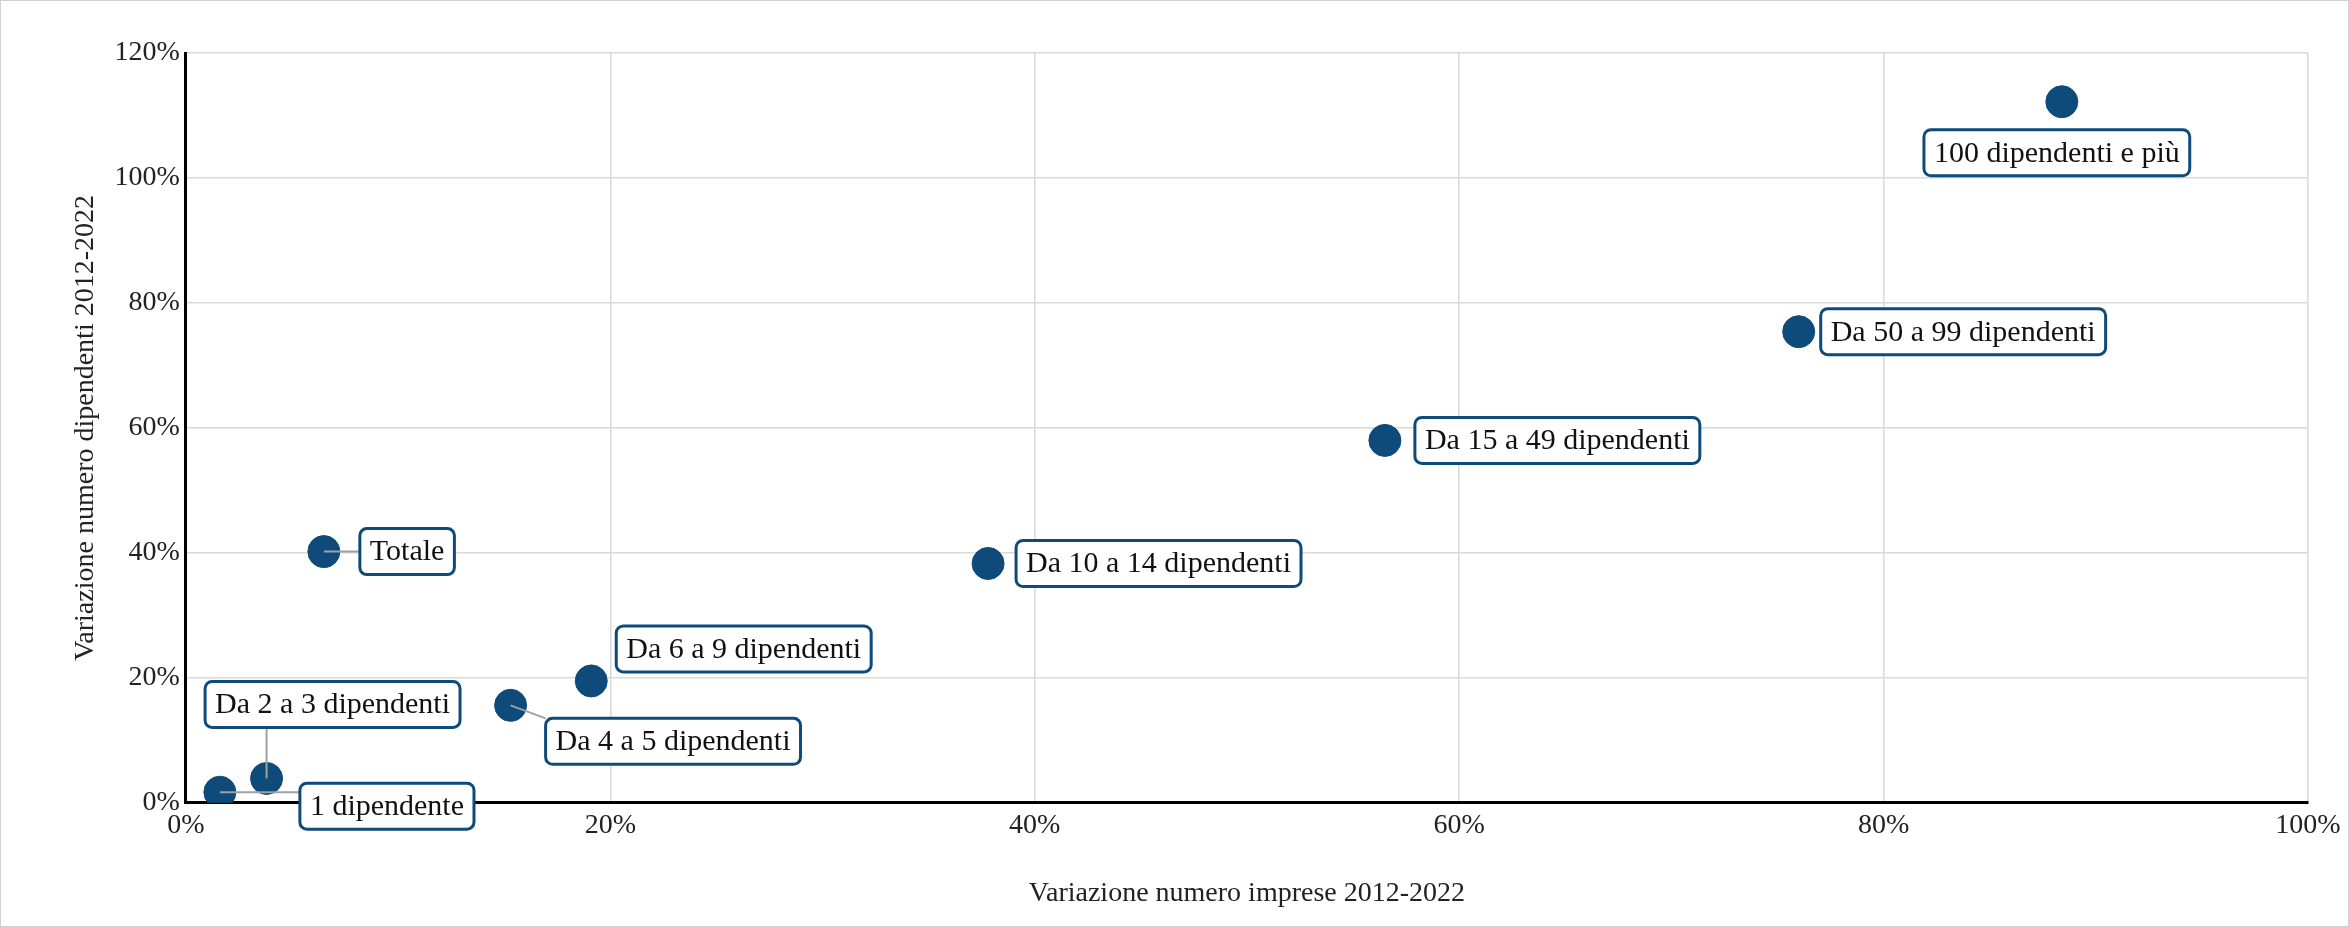 The width and height of the screenshot is (2349, 927). I want to click on annotation: Da 6 a 9 dipendenti, so click(744, 647).